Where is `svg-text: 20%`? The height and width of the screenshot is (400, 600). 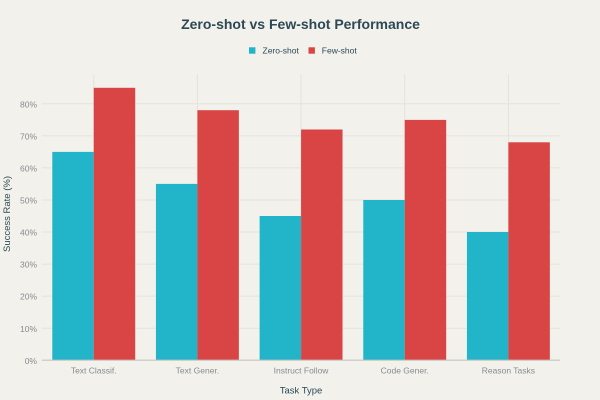
svg-text: 20% is located at coordinates (28, 297).